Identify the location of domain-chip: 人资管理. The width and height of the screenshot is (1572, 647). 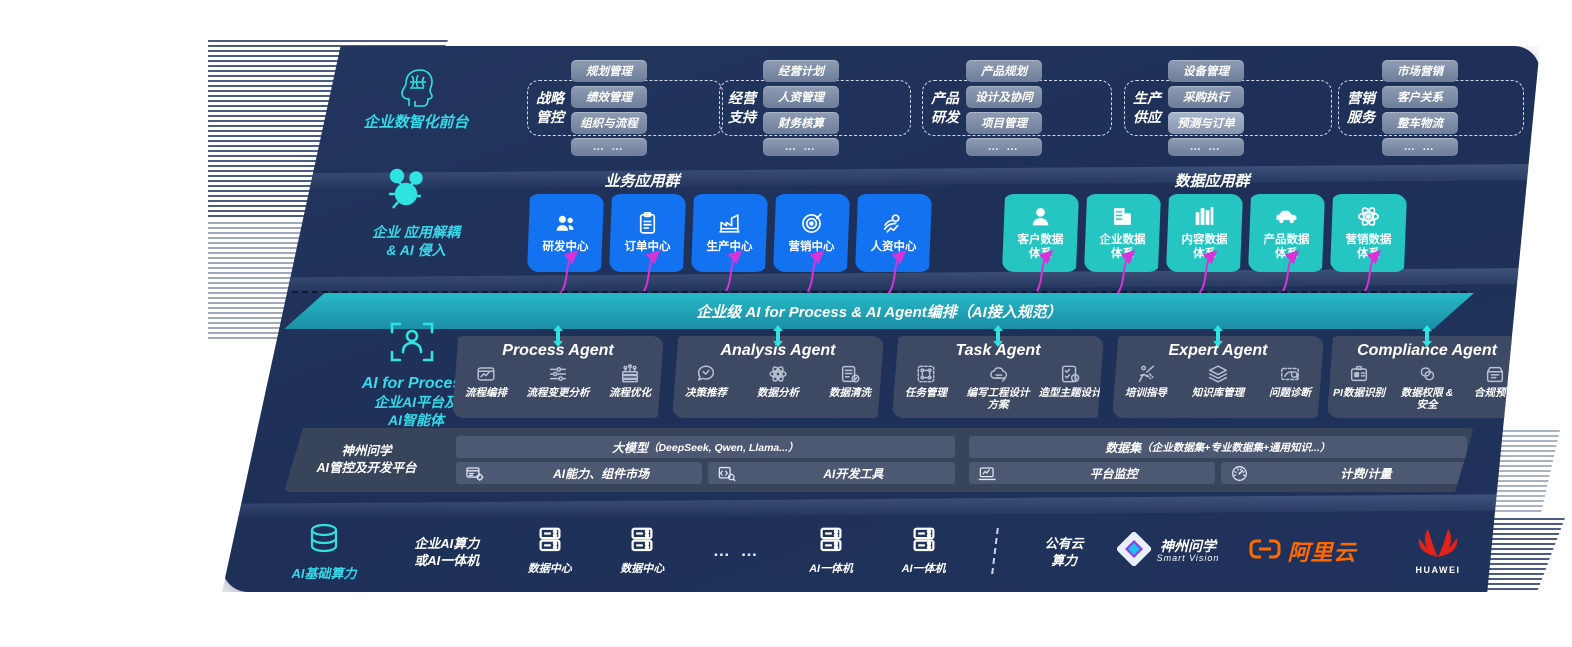
(801, 97).